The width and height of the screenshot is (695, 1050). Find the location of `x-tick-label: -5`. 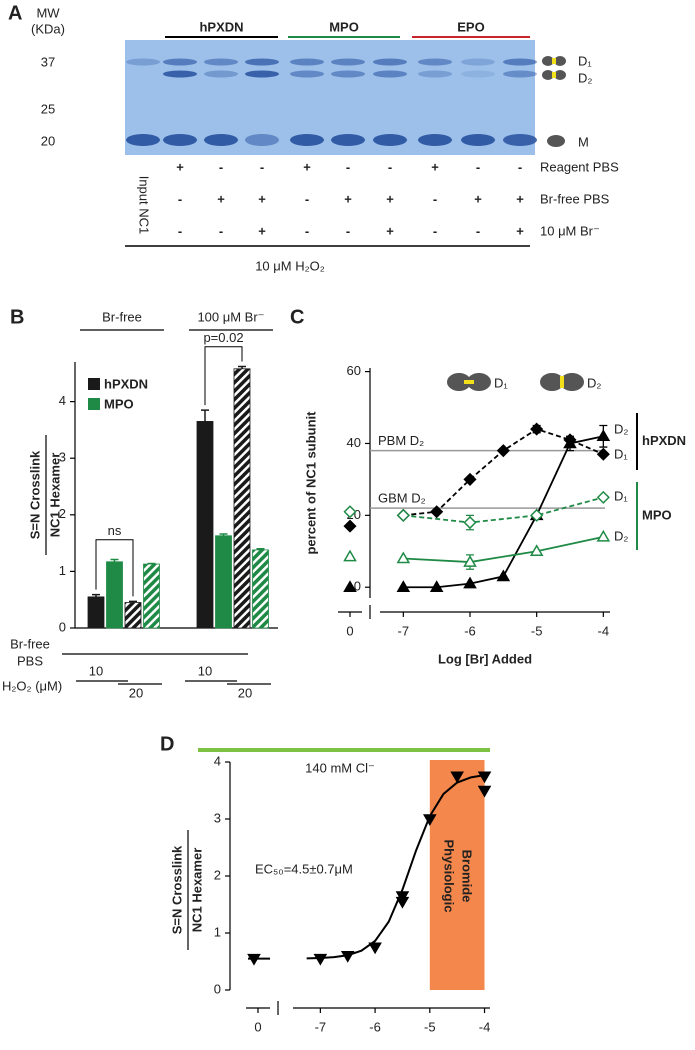

x-tick-label: -5 is located at coordinates (537, 630).